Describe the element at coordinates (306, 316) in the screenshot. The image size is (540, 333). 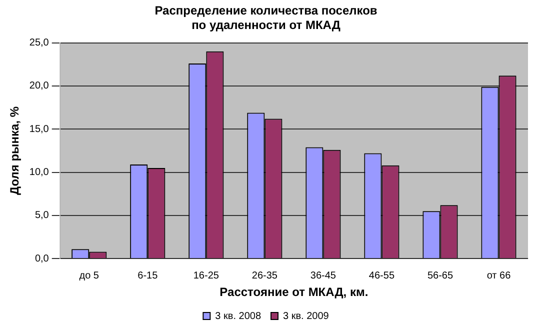
I see `legend-label: 3 кв. 2009` at that location.